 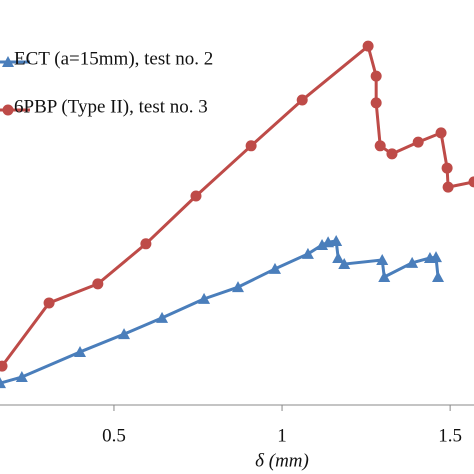 What do you see at coordinates (113, 58) in the screenshot?
I see `legend-label: ECT (a=15mm), test no. 2` at bounding box center [113, 58].